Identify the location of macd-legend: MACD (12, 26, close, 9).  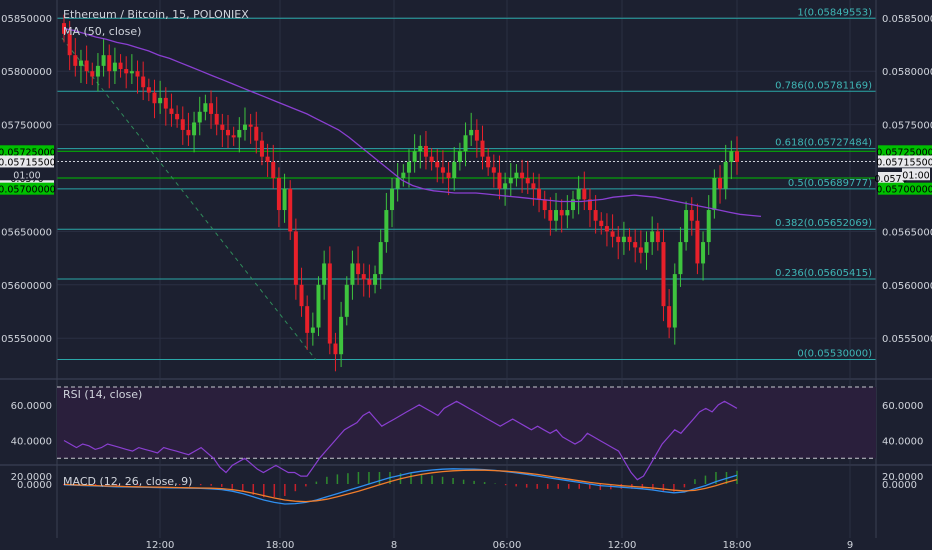
(127, 481).